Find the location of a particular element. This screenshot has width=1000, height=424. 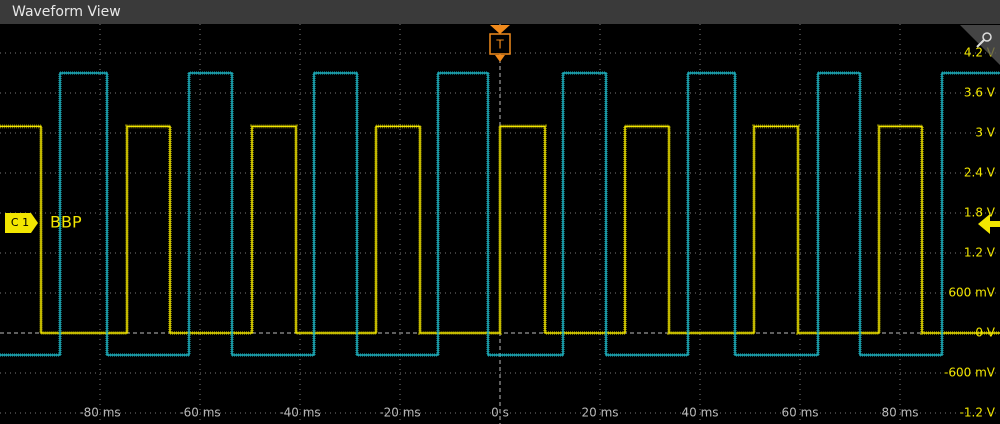

y-tick-label: 2.4 V is located at coordinates (980, 173).